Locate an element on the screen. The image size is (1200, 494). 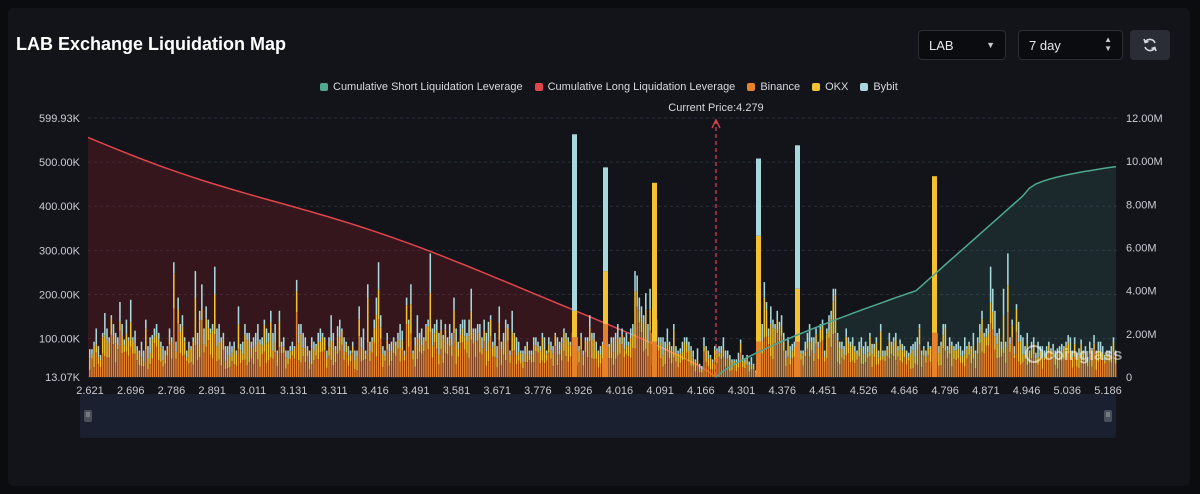
symbol-select: LAB ▼ is located at coordinates (962, 45).